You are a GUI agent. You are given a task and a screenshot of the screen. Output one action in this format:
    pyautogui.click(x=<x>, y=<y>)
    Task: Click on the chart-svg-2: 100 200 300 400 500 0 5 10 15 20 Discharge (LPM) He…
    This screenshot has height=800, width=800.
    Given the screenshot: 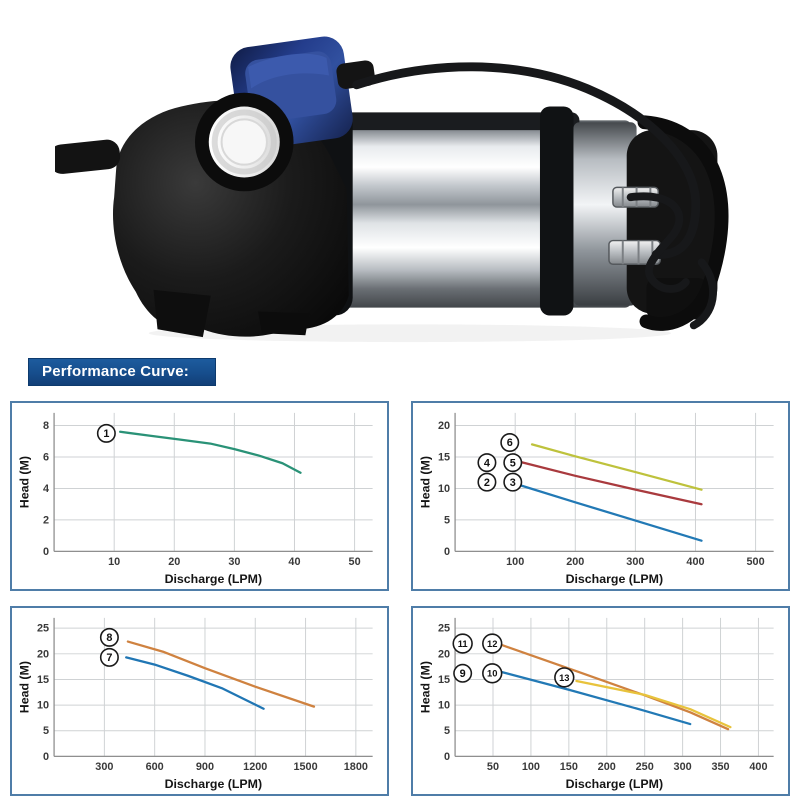 What is the action you would take?
    pyautogui.click(x=596, y=499)
    